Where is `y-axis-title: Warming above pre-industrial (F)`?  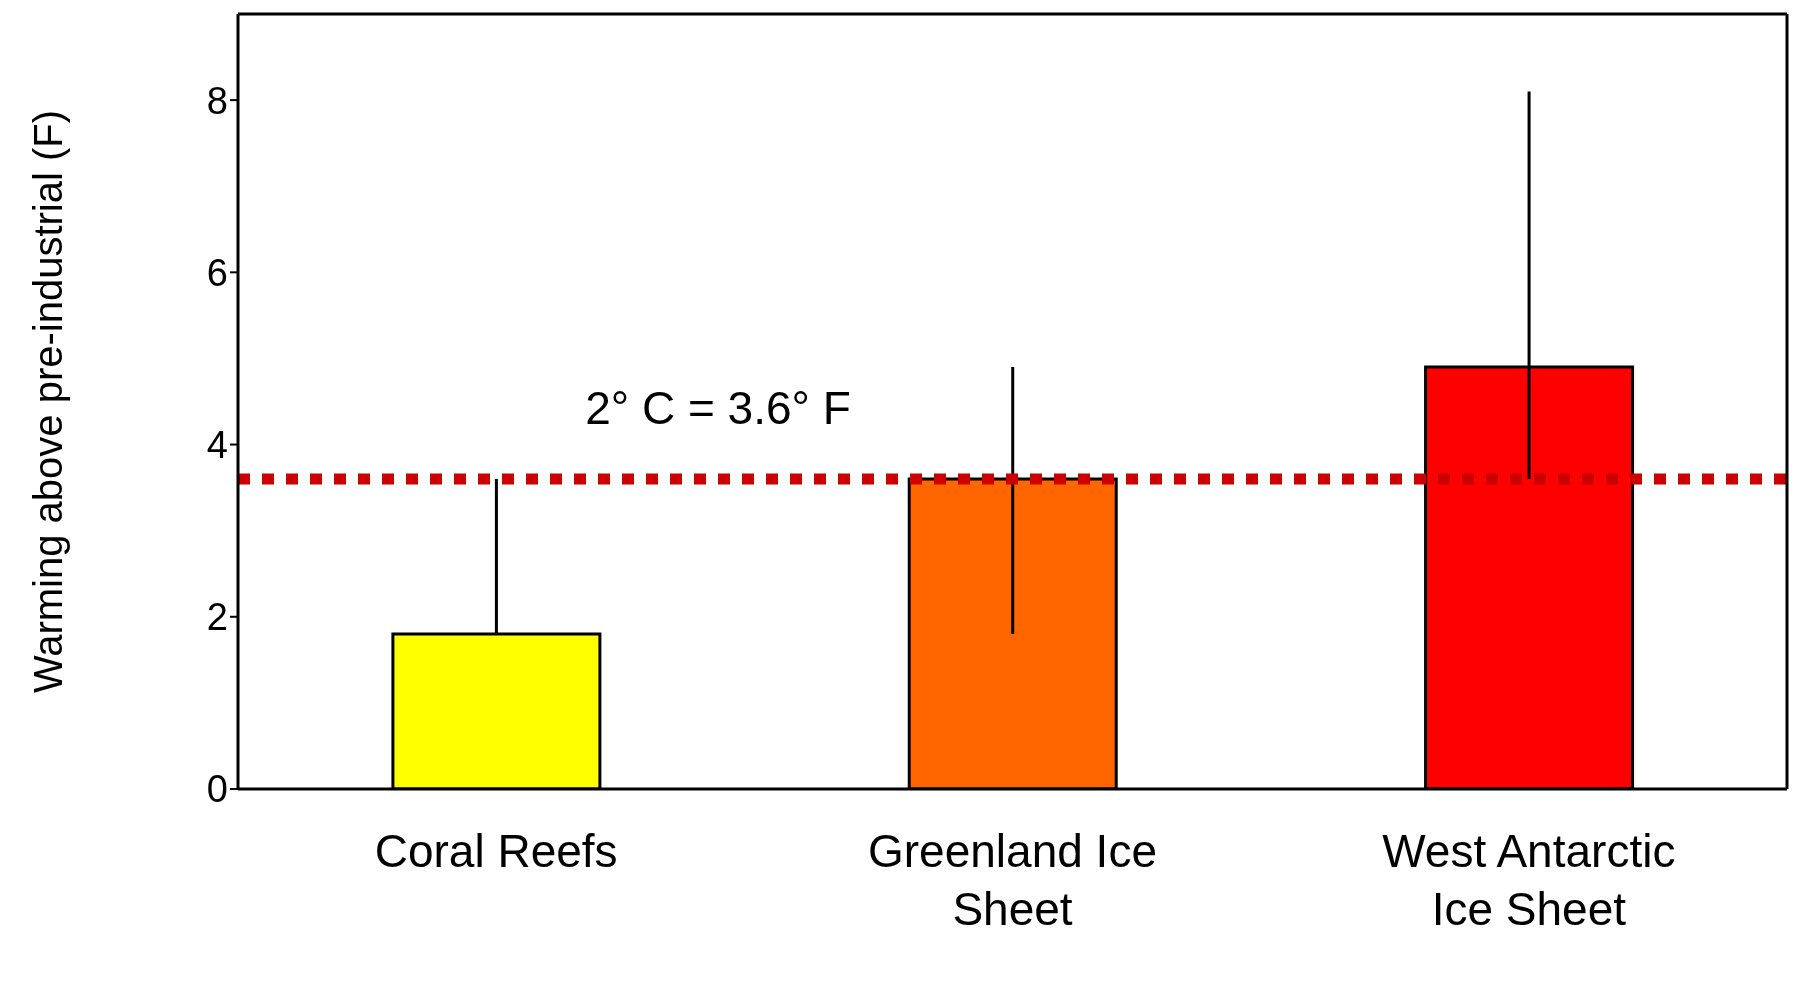 y-axis-title: Warming above pre-industrial (F) is located at coordinates (48, 401).